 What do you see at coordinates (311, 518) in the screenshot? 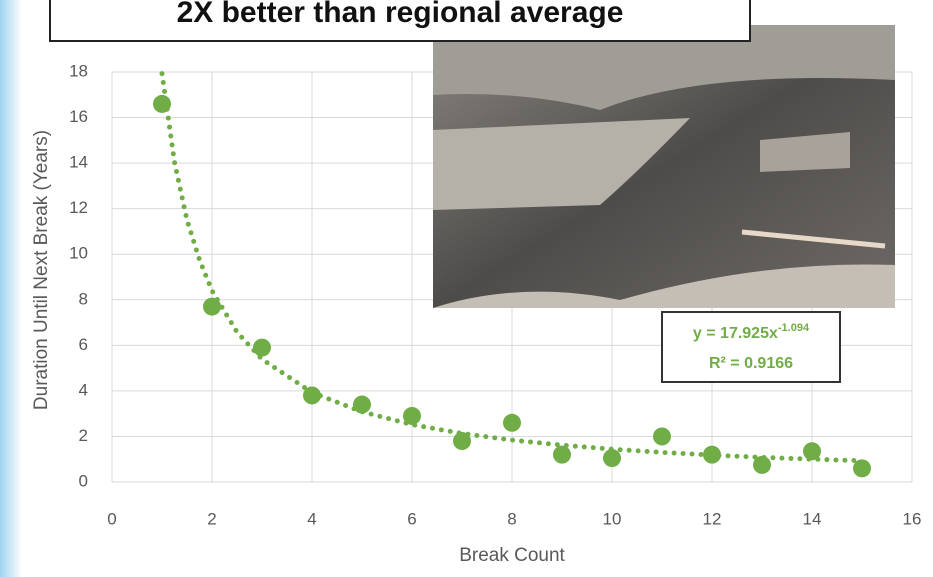
I see `x-tick-label: 4` at bounding box center [311, 518].